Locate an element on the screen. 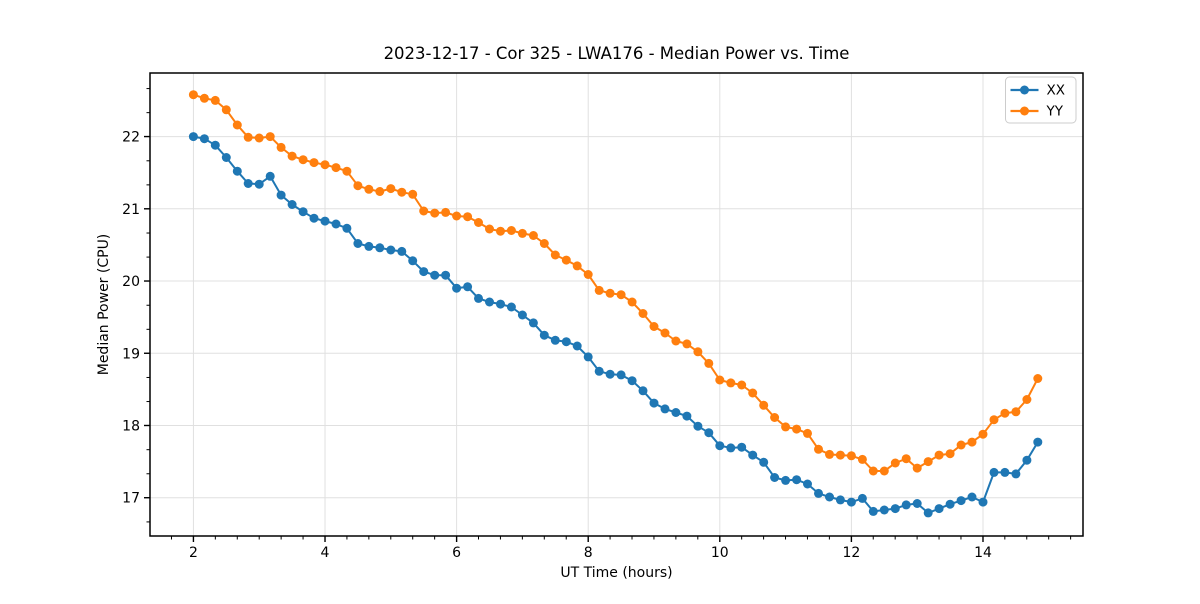 The height and width of the screenshot is (604, 1200). legend: XX YY is located at coordinates (1041, 100).